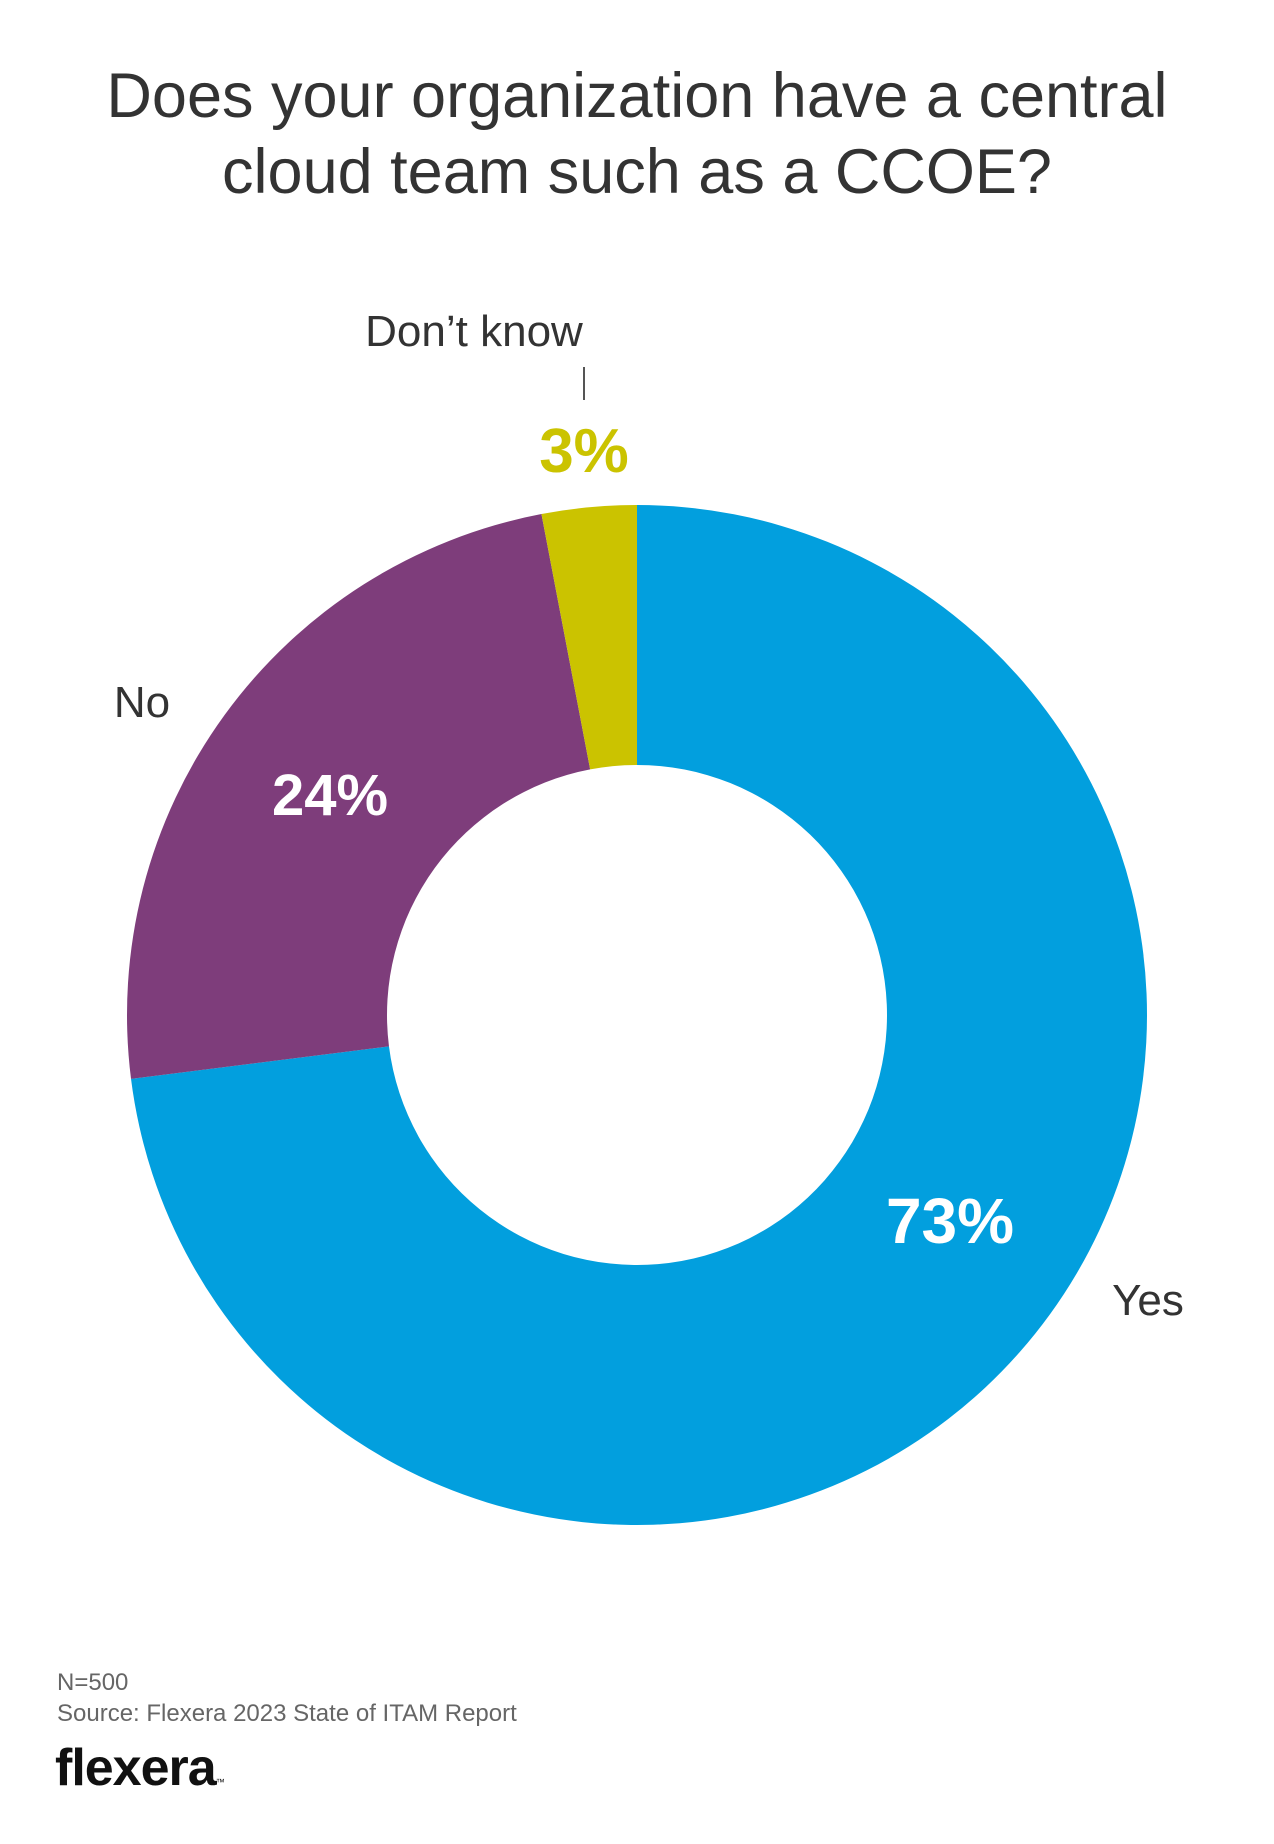 The image size is (1274, 1844). I want to click on value-label-dont-know: 3%, so click(584, 451).